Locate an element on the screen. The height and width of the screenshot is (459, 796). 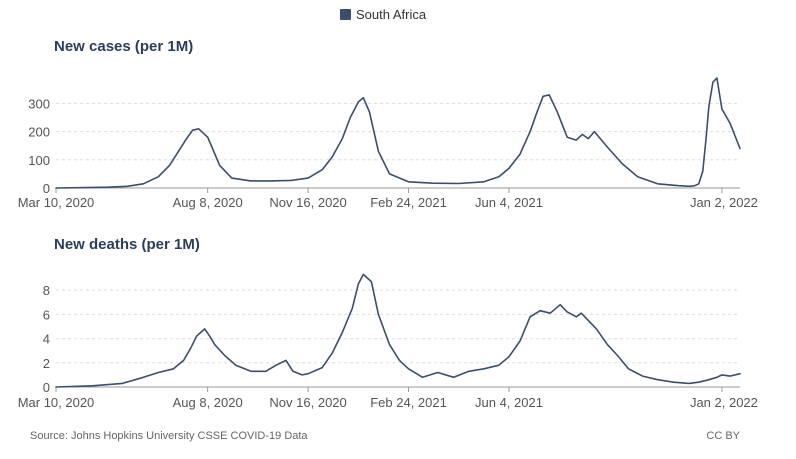
chart-title: New deaths (per 1M) is located at coordinates (127, 244).